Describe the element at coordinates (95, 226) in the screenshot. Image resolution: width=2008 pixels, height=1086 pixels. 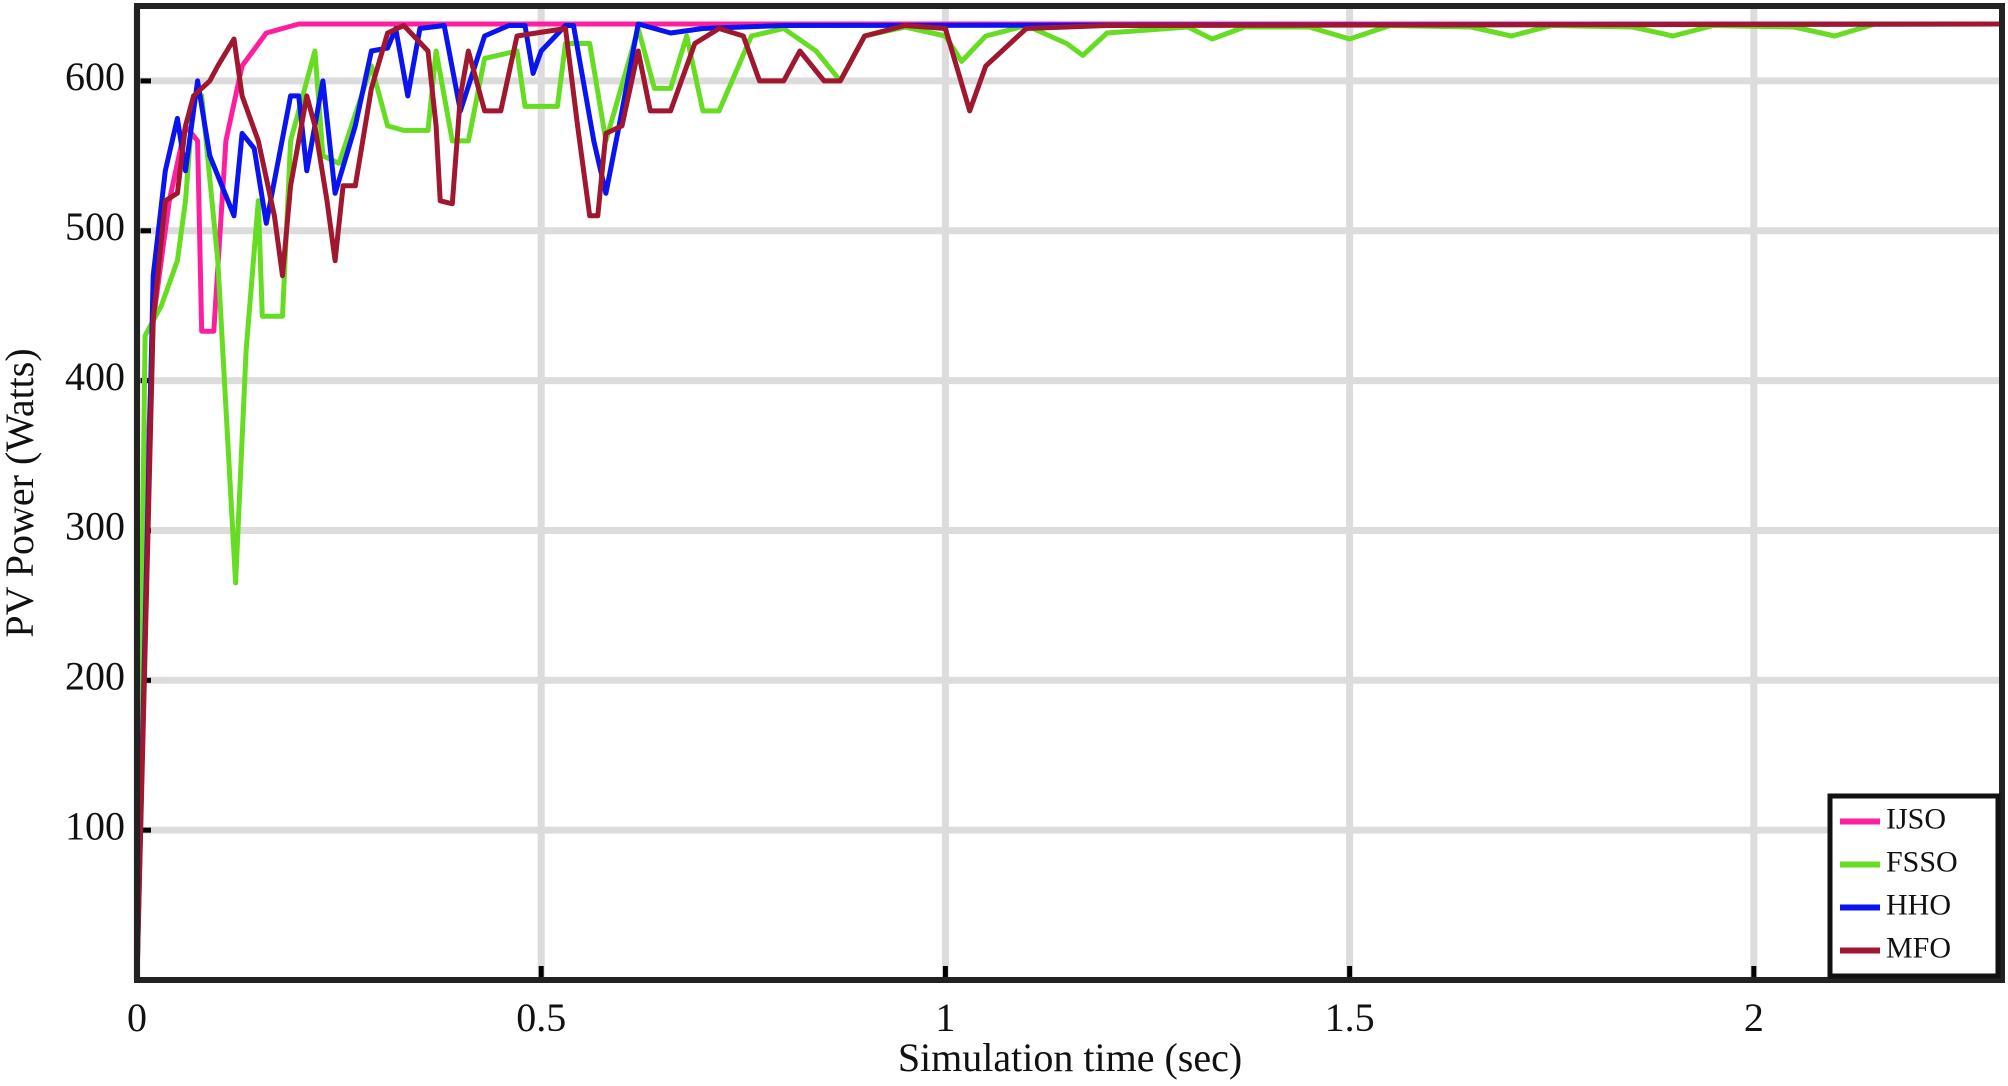
I see `y-tick-label: 500` at that location.